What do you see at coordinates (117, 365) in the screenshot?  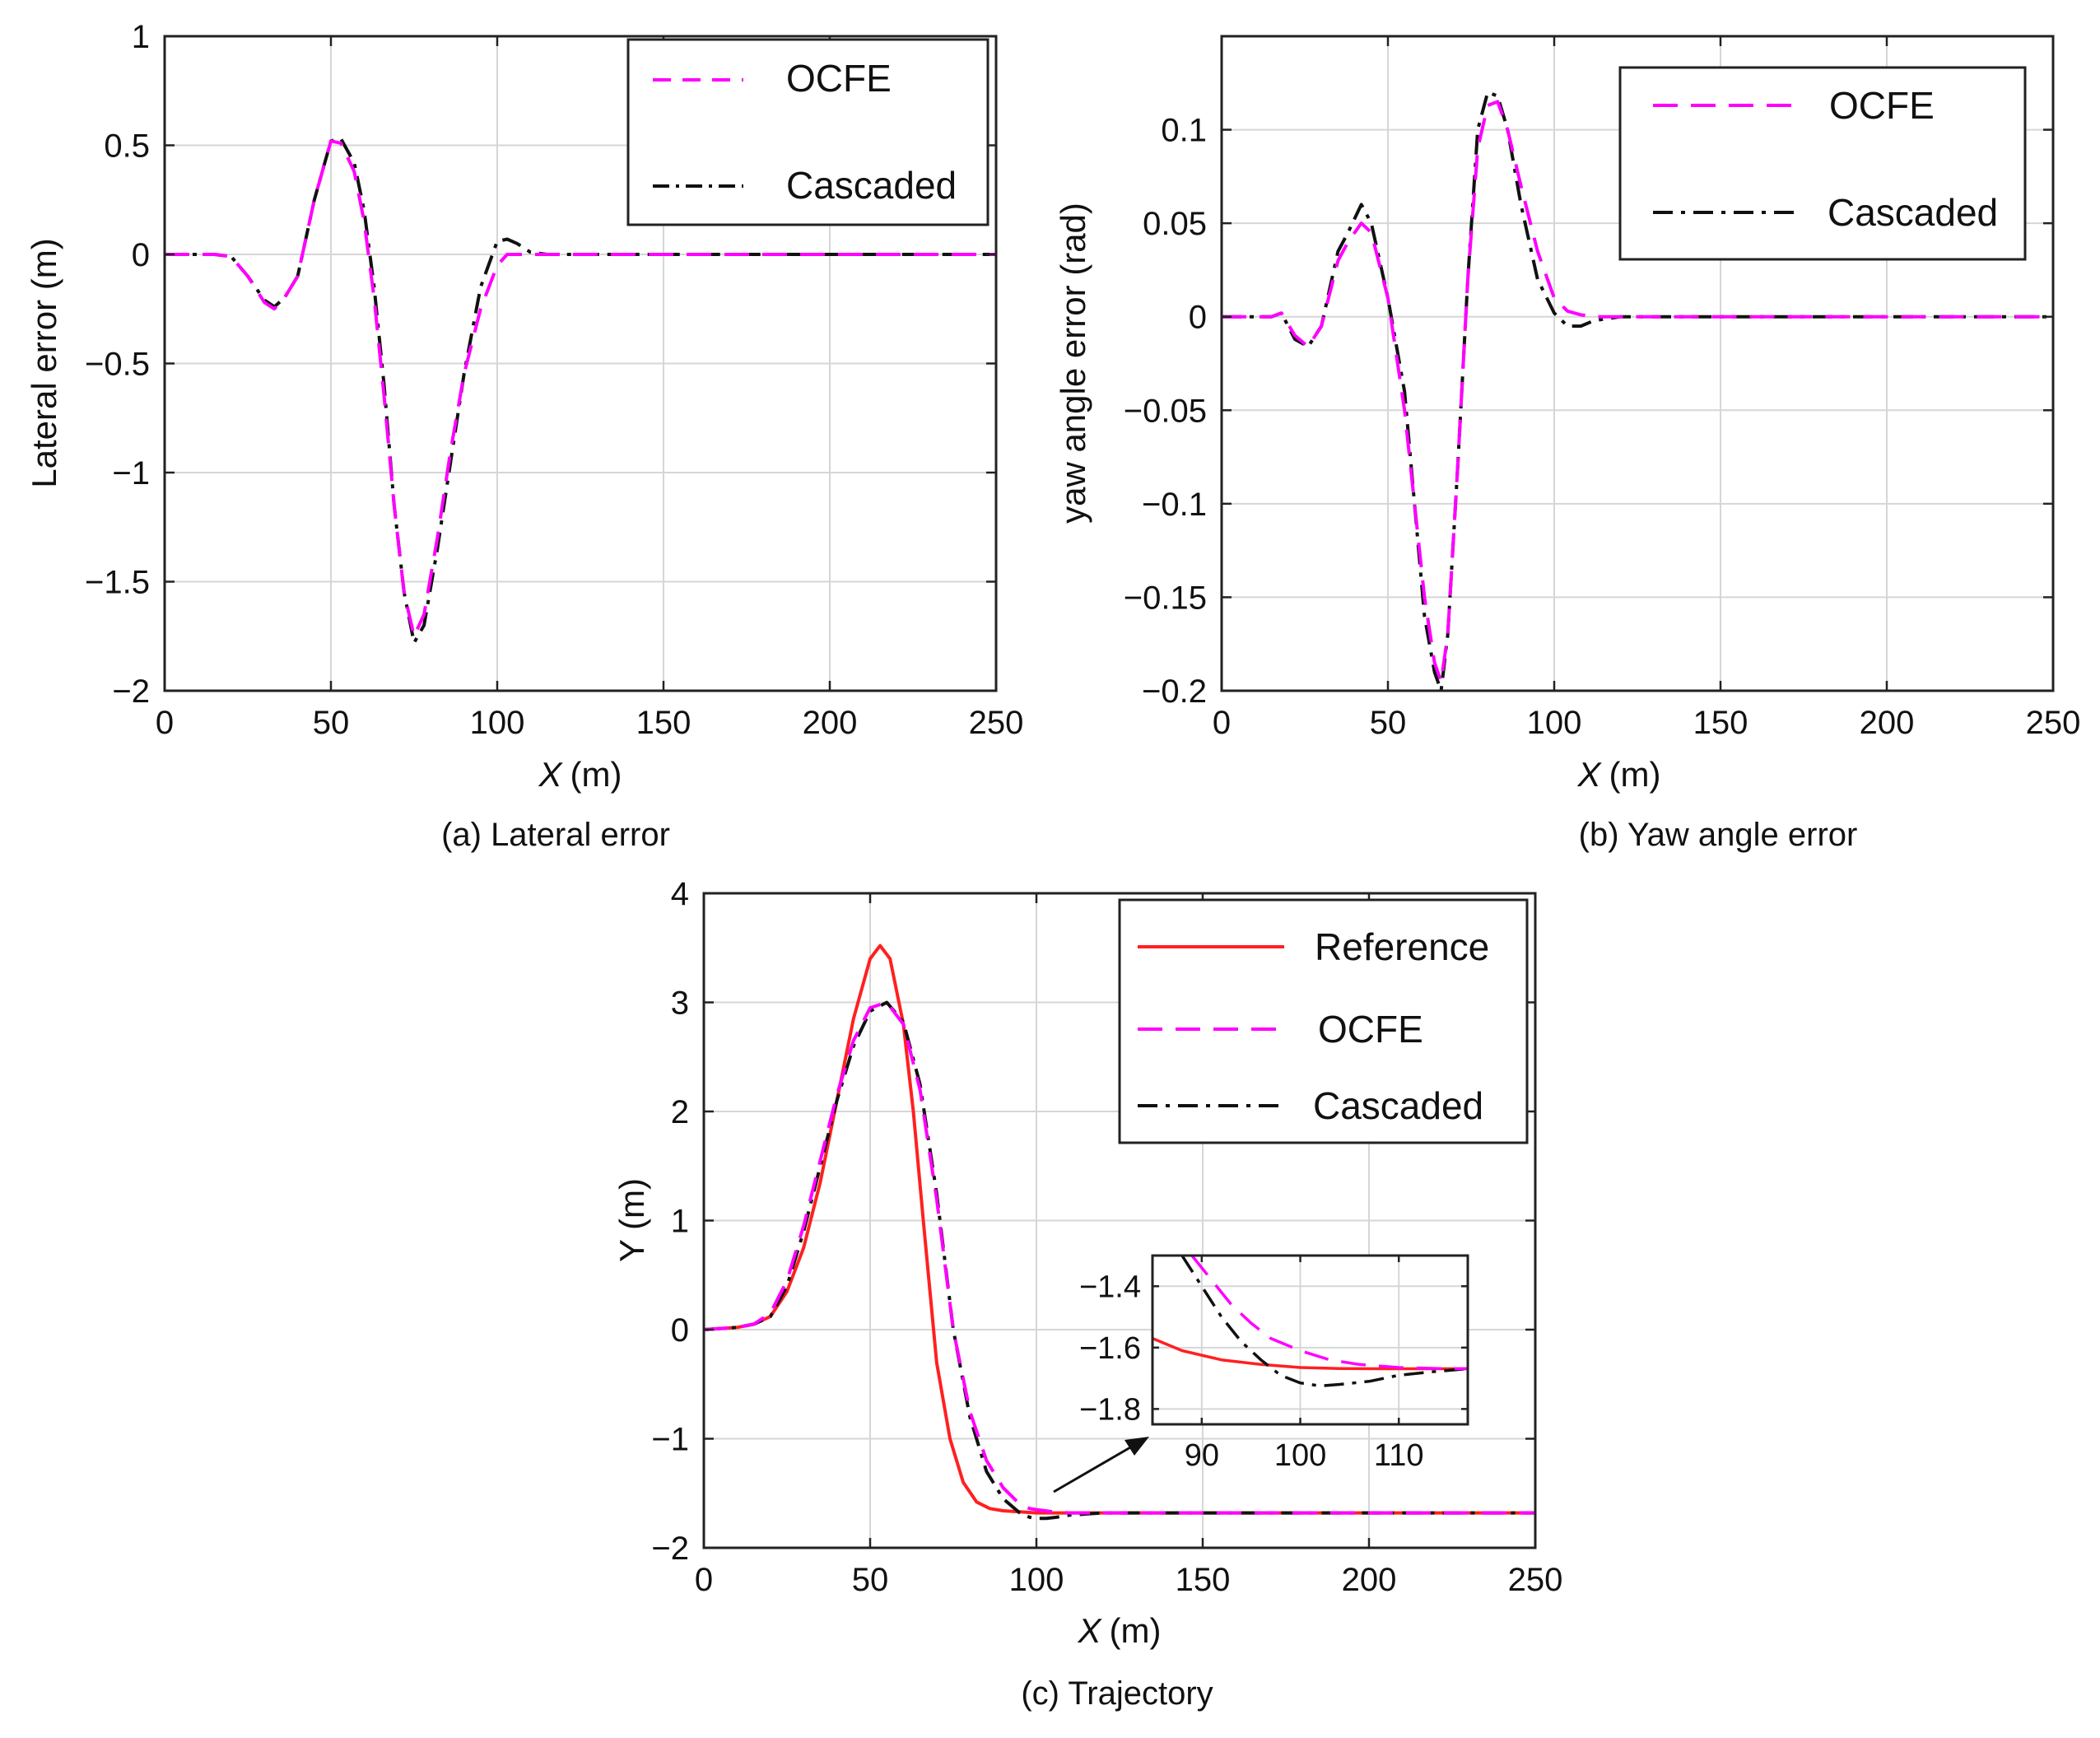 I see `y-tick-label: −0.5` at bounding box center [117, 365].